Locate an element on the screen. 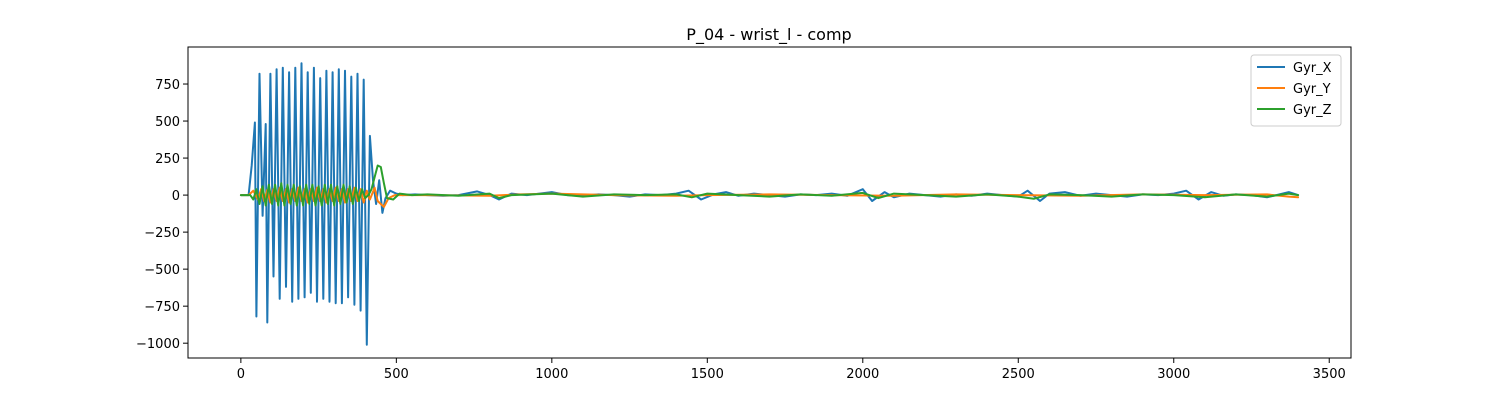 This screenshot has width=1500, height=400. y-tick-label: 0 is located at coordinates (176, 196).